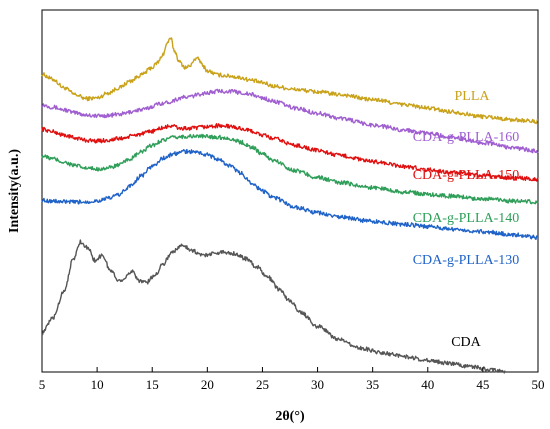 Image resolution: width=550 pixels, height=429 pixels. What do you see at coordinates (42, 384) in the screenshot?
I see `x-tick-label: 5` at bounding box center [42, 384].